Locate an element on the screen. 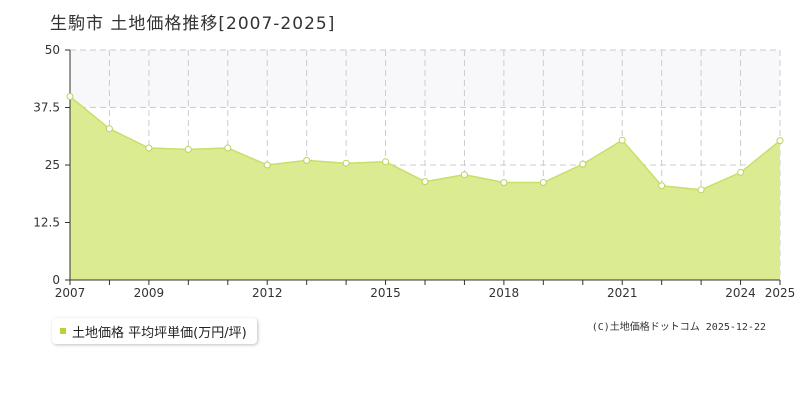 This screenshot has width=800, height=400. x-tick-label: 2018 is located at coordinates (504, 293).